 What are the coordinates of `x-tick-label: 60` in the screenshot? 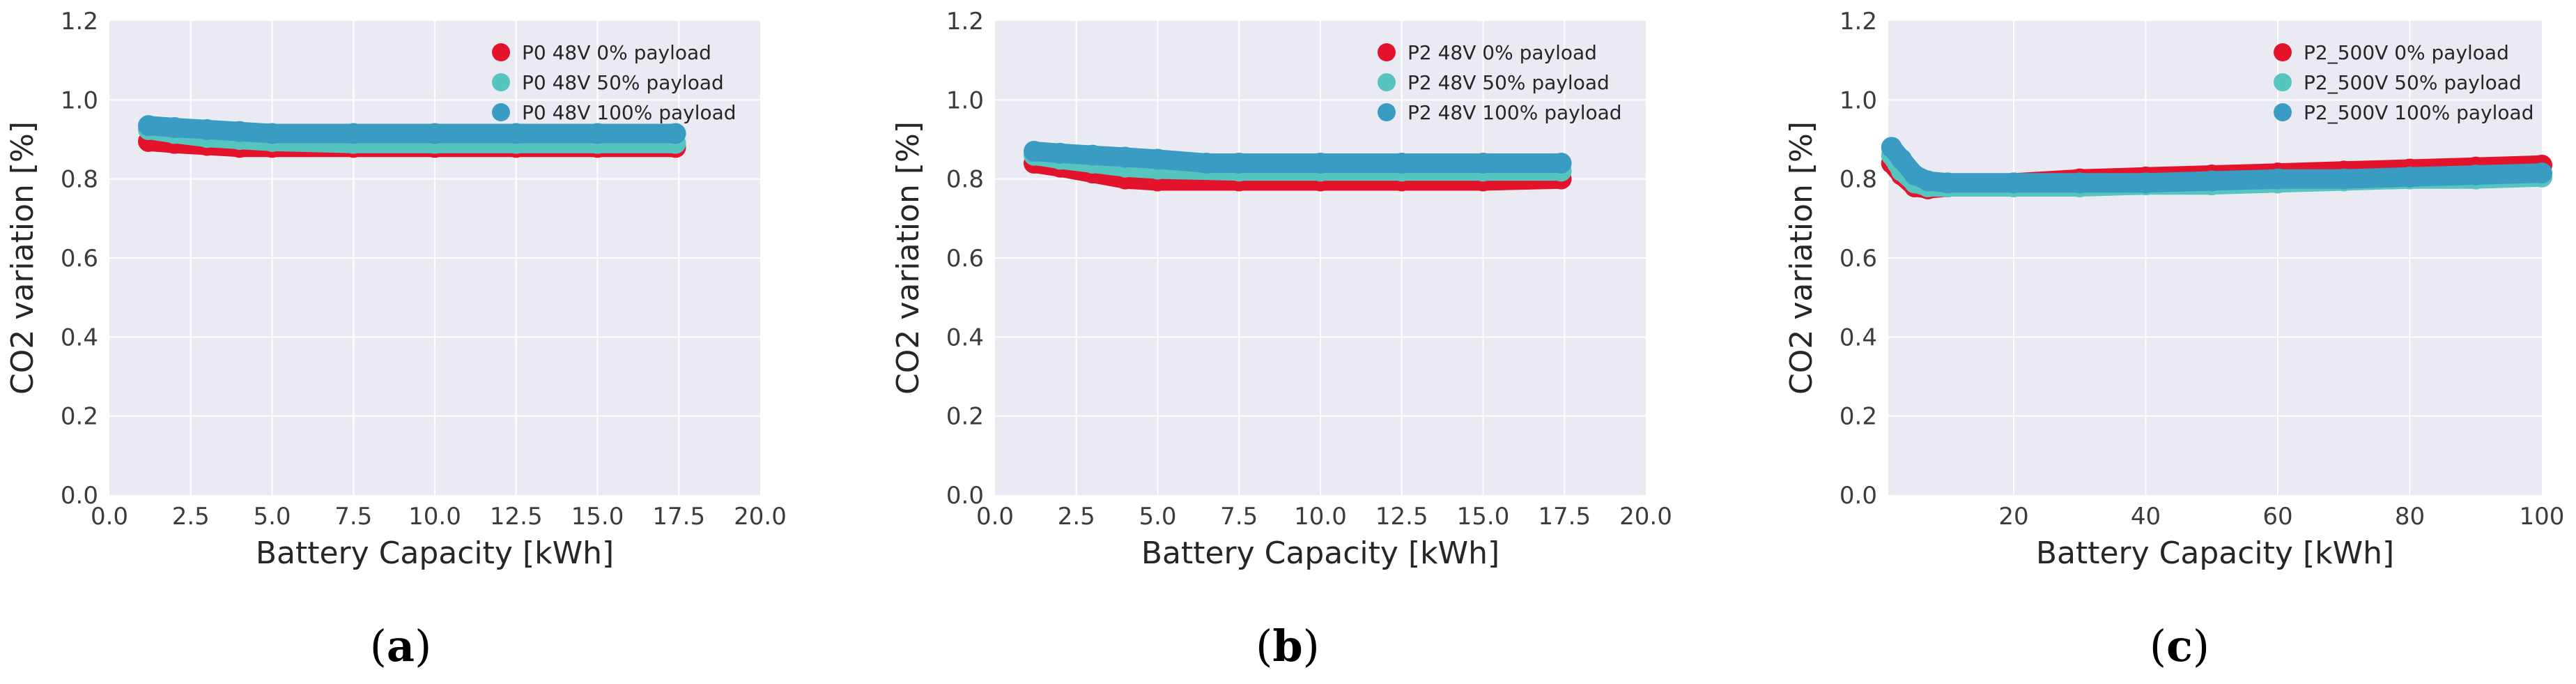 It's located at (2277, 517).